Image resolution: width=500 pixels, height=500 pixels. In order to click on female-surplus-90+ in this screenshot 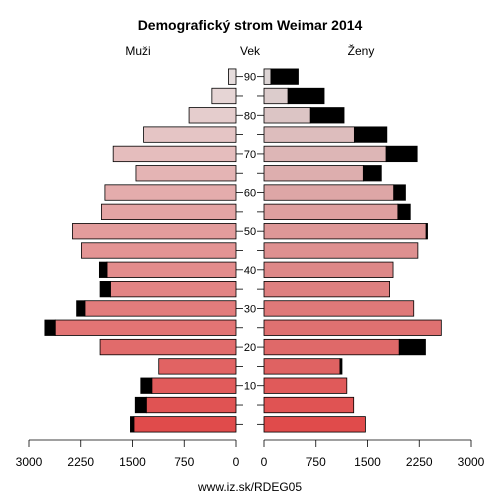, I will do `click(284, 76)`.